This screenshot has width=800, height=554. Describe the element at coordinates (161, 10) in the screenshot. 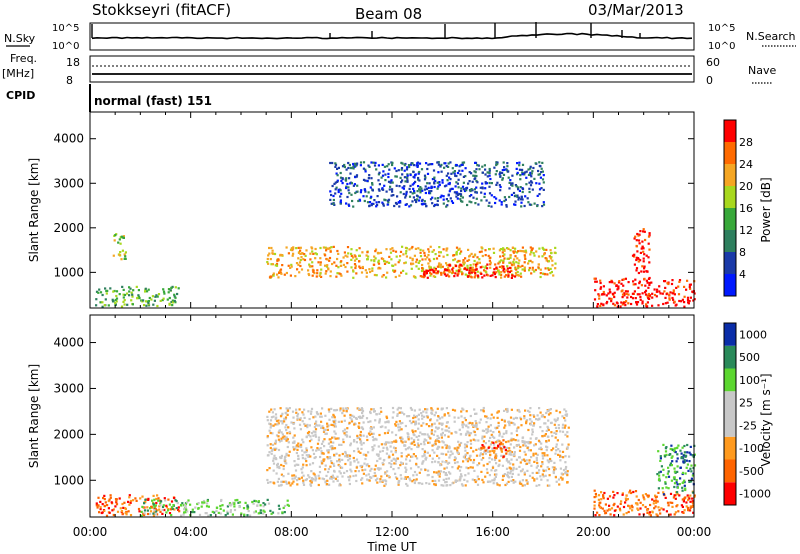

I see `station-title: Stokkseyri (fitACF)` at that location.